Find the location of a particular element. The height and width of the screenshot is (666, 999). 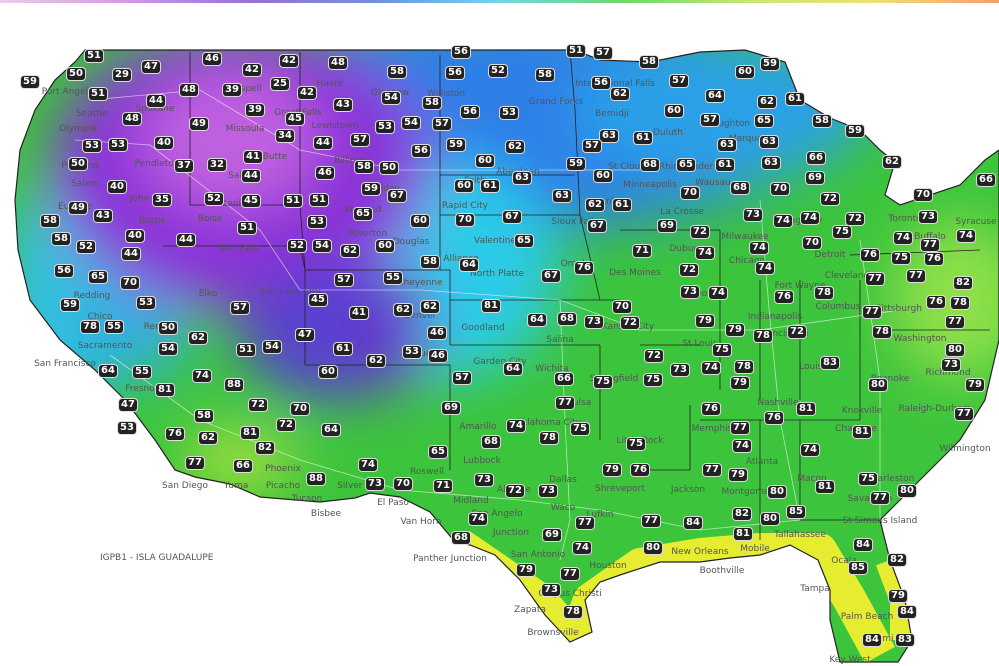

city-label: Roswell is located at coordinates (427, 472).